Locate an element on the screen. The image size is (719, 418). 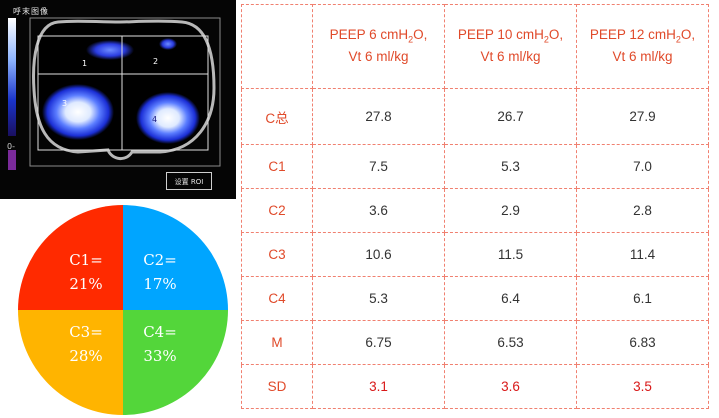
pie-label-c1: C1= is located at coordinates (86, 260).